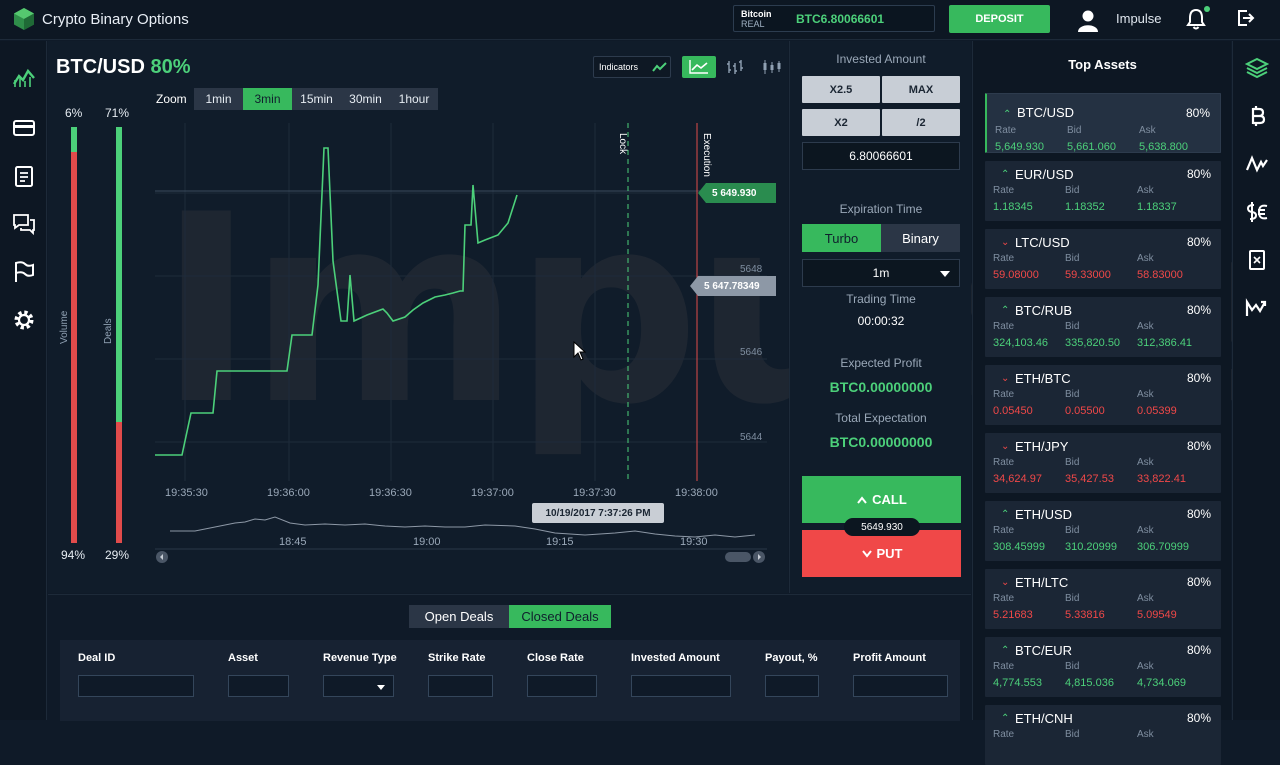 This screenshot has height=765, width=1280. What do you see at coordinates (681, 686) in the screenshot?
I see `invested-amount-filter-input` at bounding box center [681, 686].